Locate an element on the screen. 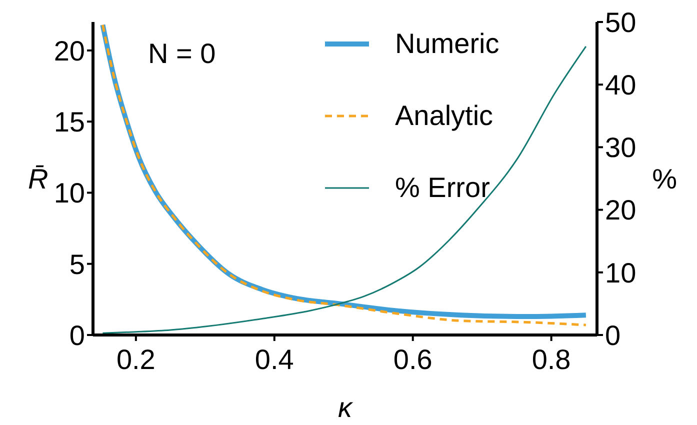 This screenshot has width=697, height=425. y2-tick-label: 40 is located at coordinates (620, 85).